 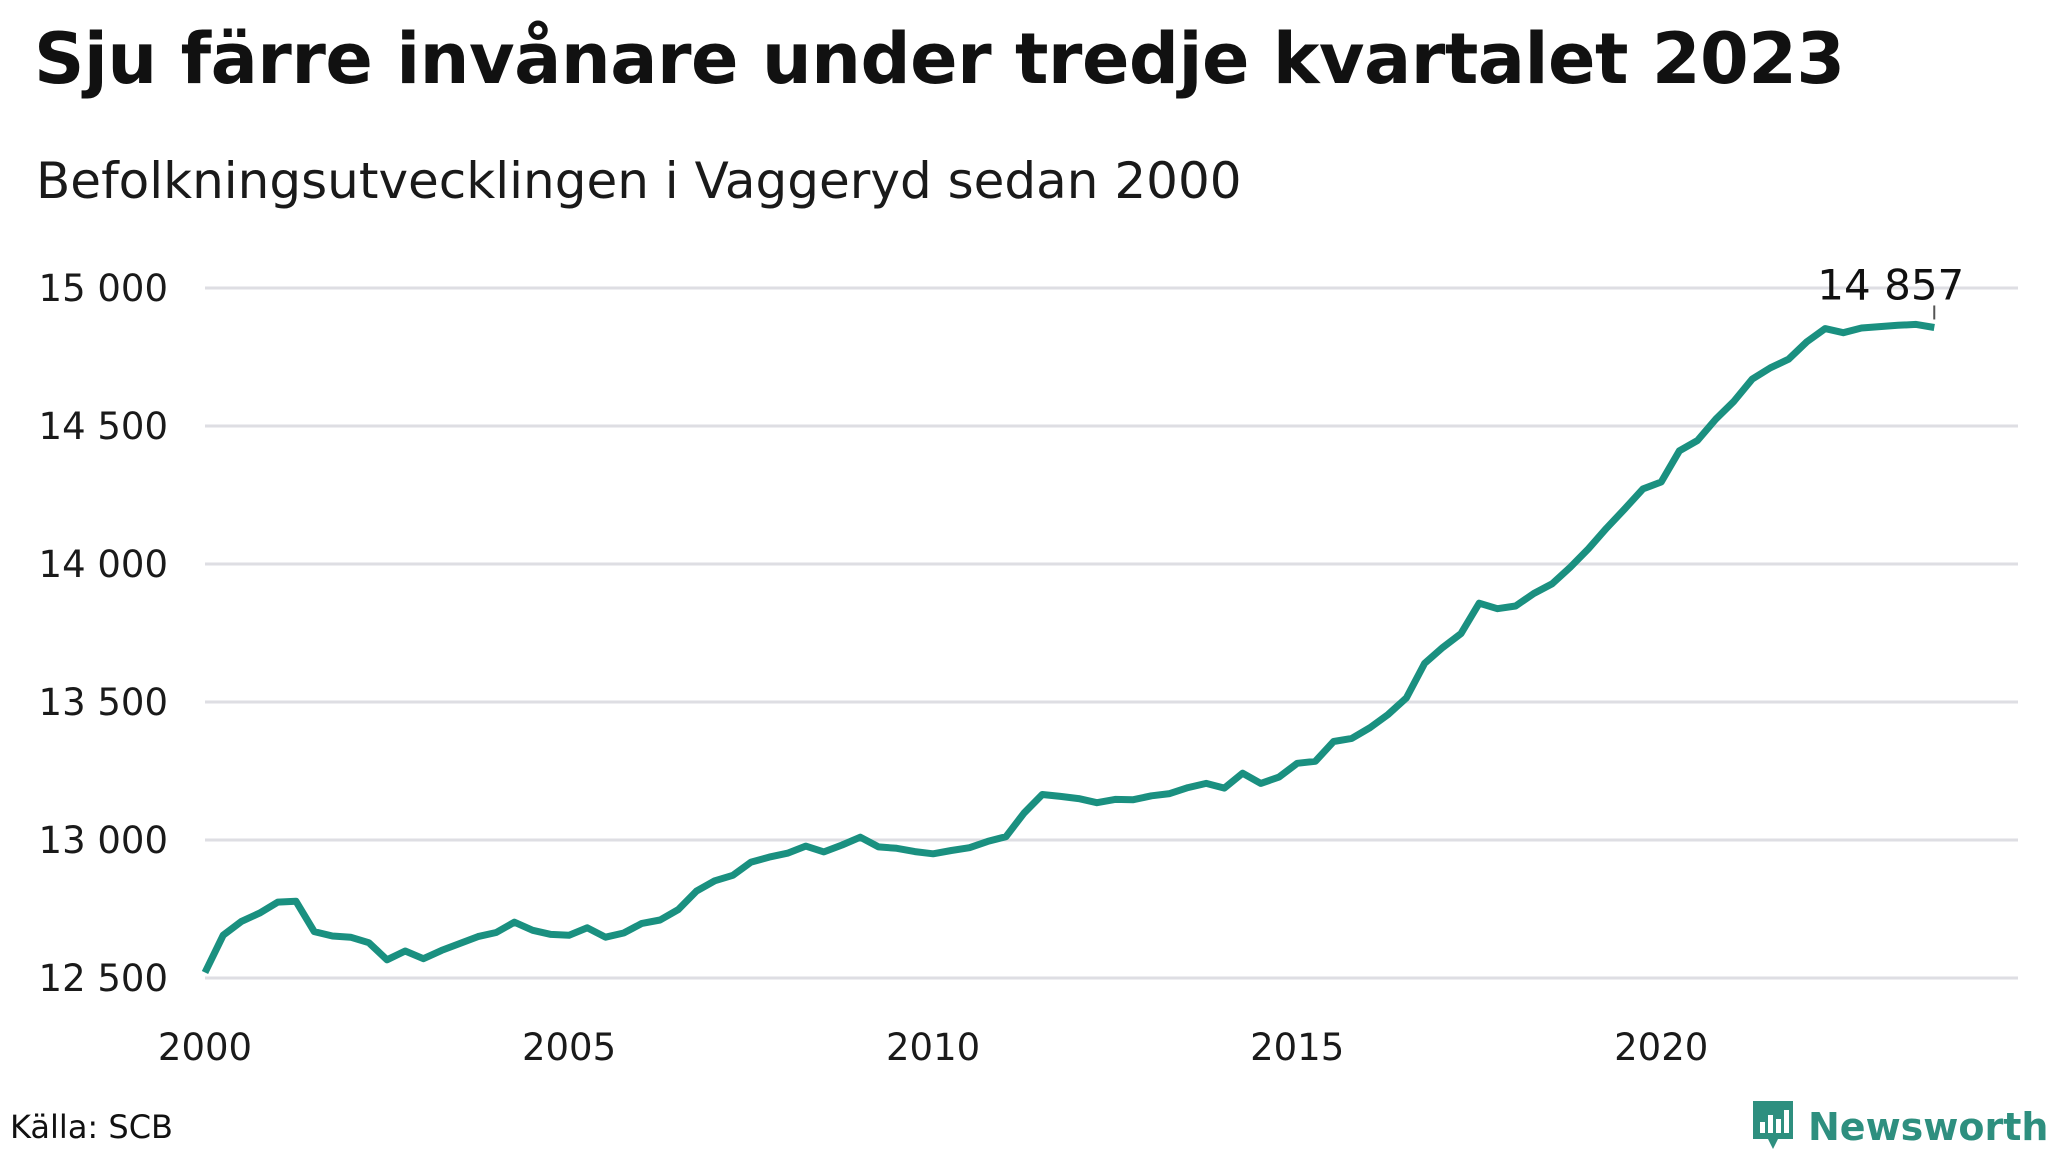 What do you see at coordinates (205, 1047) in the screenshot?
I see `x-tick-label: 2000` at bounding box center [205, 1047].